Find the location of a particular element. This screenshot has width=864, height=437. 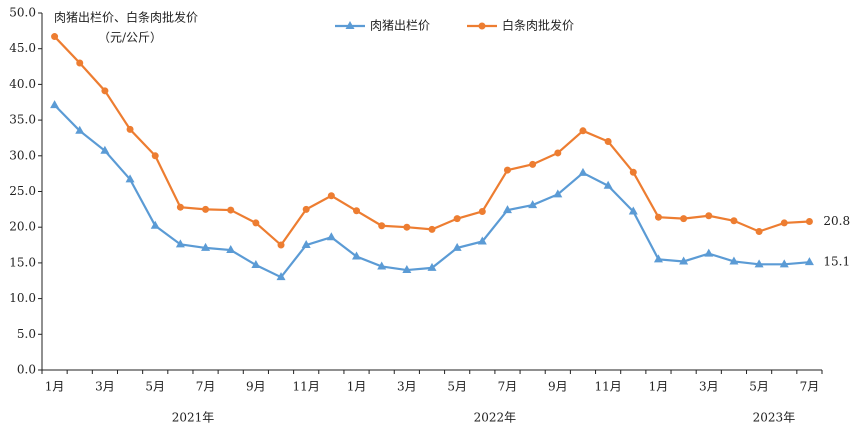

legend-label: 肉猪出栏价 is located at coordinates (400, 25).